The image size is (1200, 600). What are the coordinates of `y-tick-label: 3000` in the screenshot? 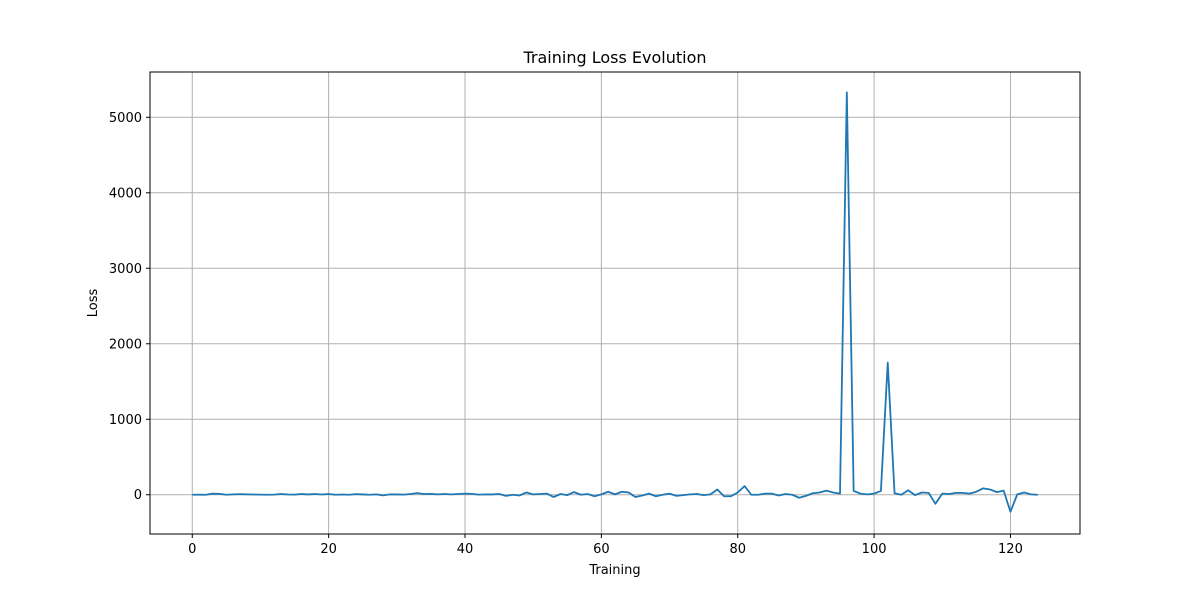 It's located at (125, 269).